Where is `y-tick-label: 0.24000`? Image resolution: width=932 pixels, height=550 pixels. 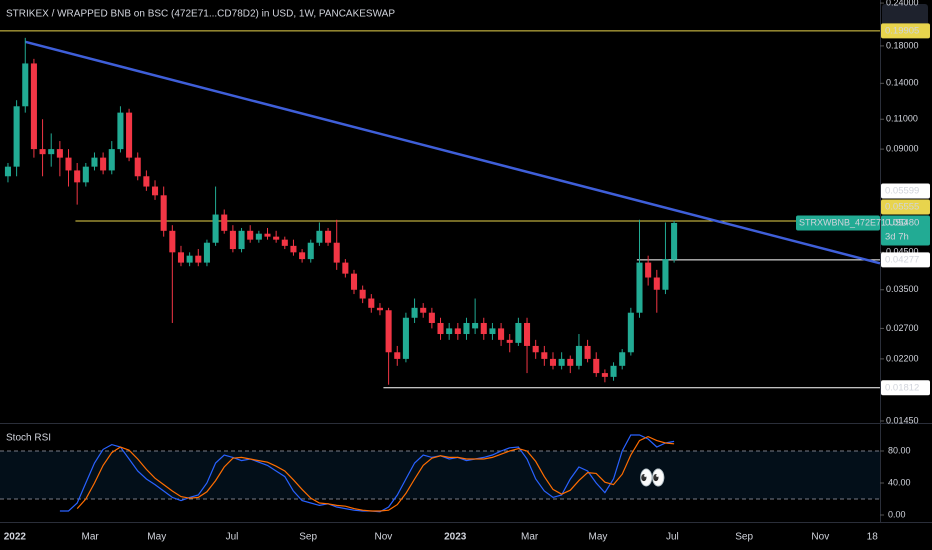
y-tick-label: 0.24000 is located at coordinates (902, 3).